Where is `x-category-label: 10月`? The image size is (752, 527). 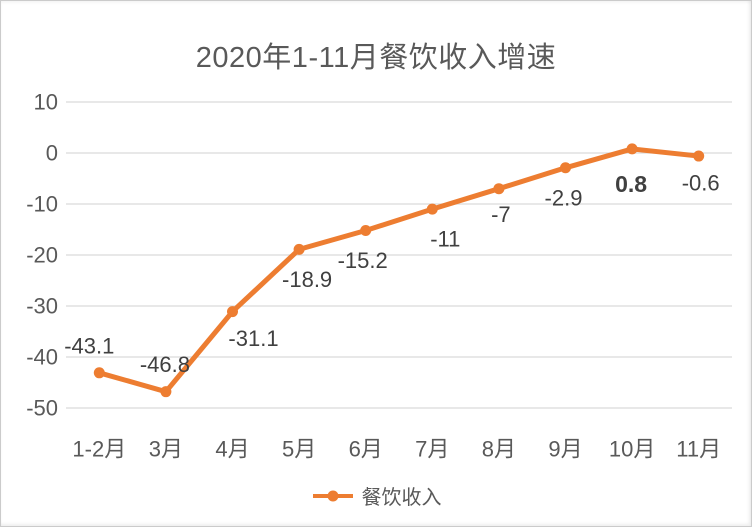 x-category-label: 10月 is located at coordinates (632, 449).